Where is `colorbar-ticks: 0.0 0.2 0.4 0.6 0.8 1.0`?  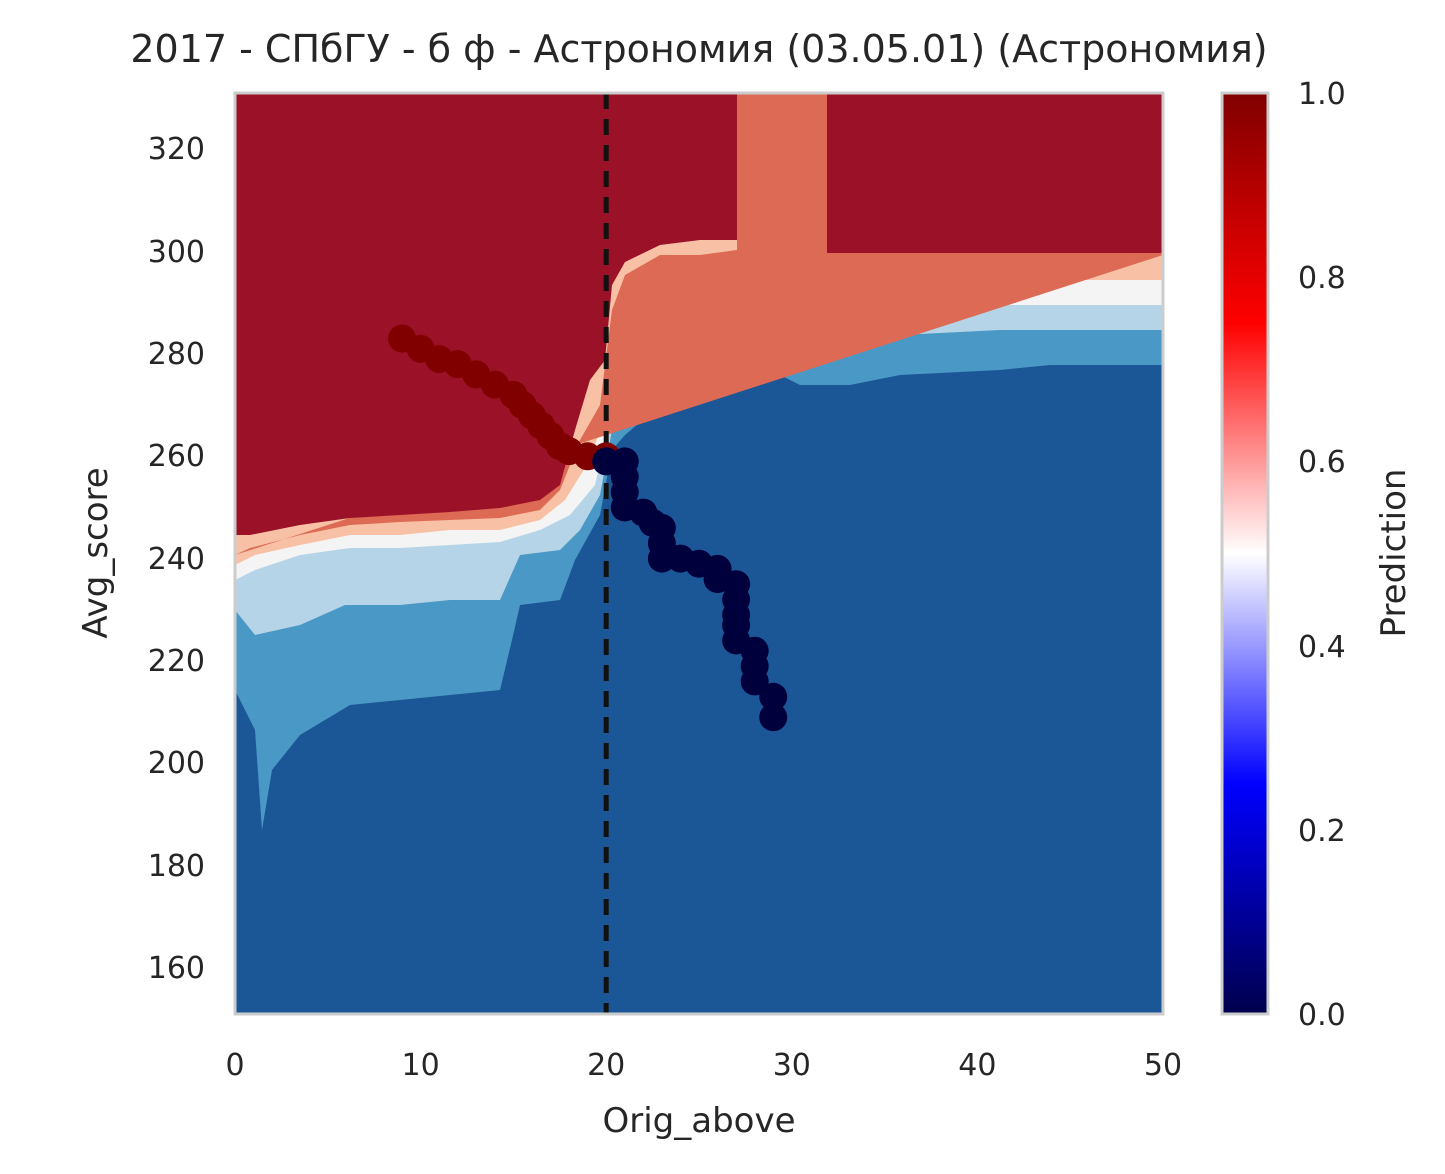
colorbar-ticks: 0.0 0.2 0.4 0.6 0.8 1.0 is located at coordinates (1322, 555).